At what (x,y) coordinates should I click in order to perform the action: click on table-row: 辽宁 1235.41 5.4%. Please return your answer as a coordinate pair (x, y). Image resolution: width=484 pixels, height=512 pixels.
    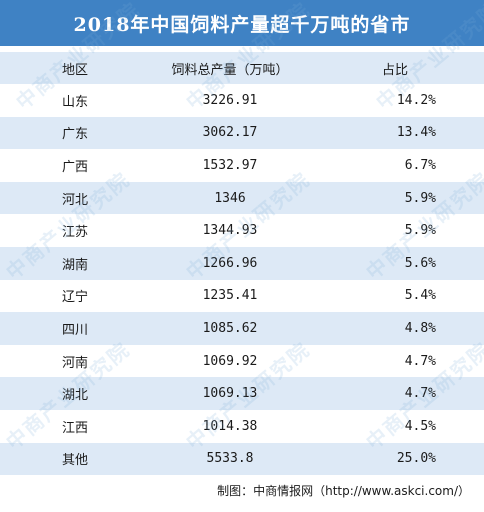
    Looking at the image, I should click on (242, 296).